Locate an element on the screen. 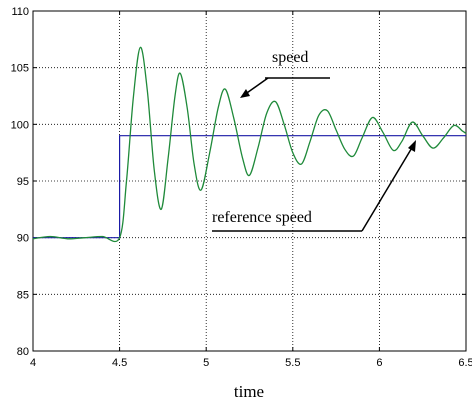  y-tick-label: 90 is located at coordinates (23, 239).